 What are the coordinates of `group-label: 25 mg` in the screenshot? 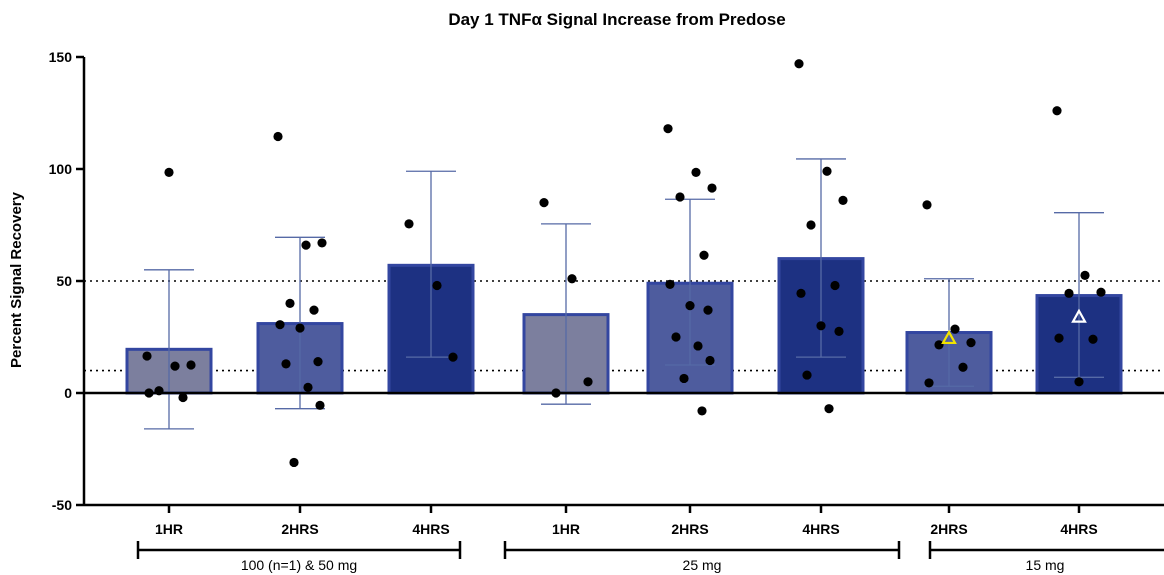 It's located at (702, 565).